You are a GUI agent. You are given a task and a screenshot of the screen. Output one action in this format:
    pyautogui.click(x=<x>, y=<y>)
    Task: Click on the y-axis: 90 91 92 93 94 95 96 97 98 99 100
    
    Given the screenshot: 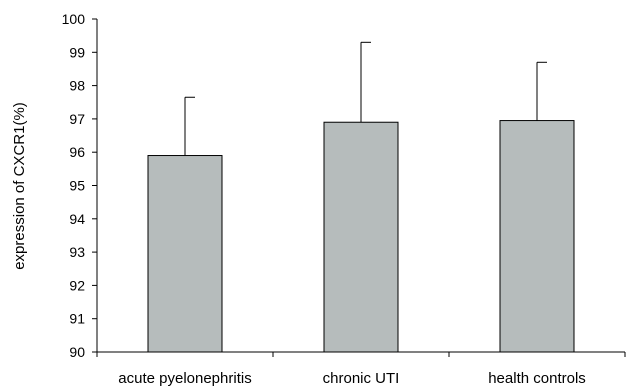 What is the action you would take?
    pyautogui.click(x=80, y=185)
    